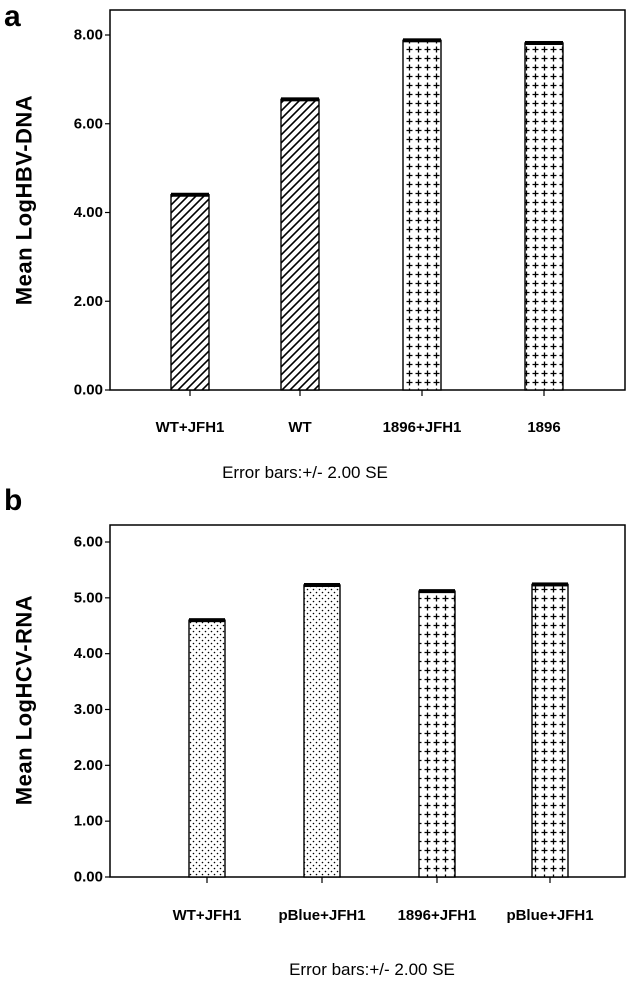 The width and height of the screenshot is (640, 995). Describe the element at coordinates (24, 700) in the screenshot. I see `y-axis-label: Mean LogHCV-RNA` at that location.